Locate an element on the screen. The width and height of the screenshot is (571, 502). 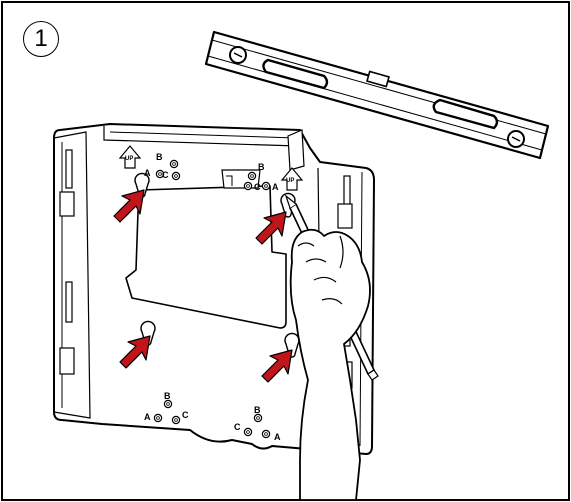
up-arrow-right-icon: UP is located at coordinates (292, 179).